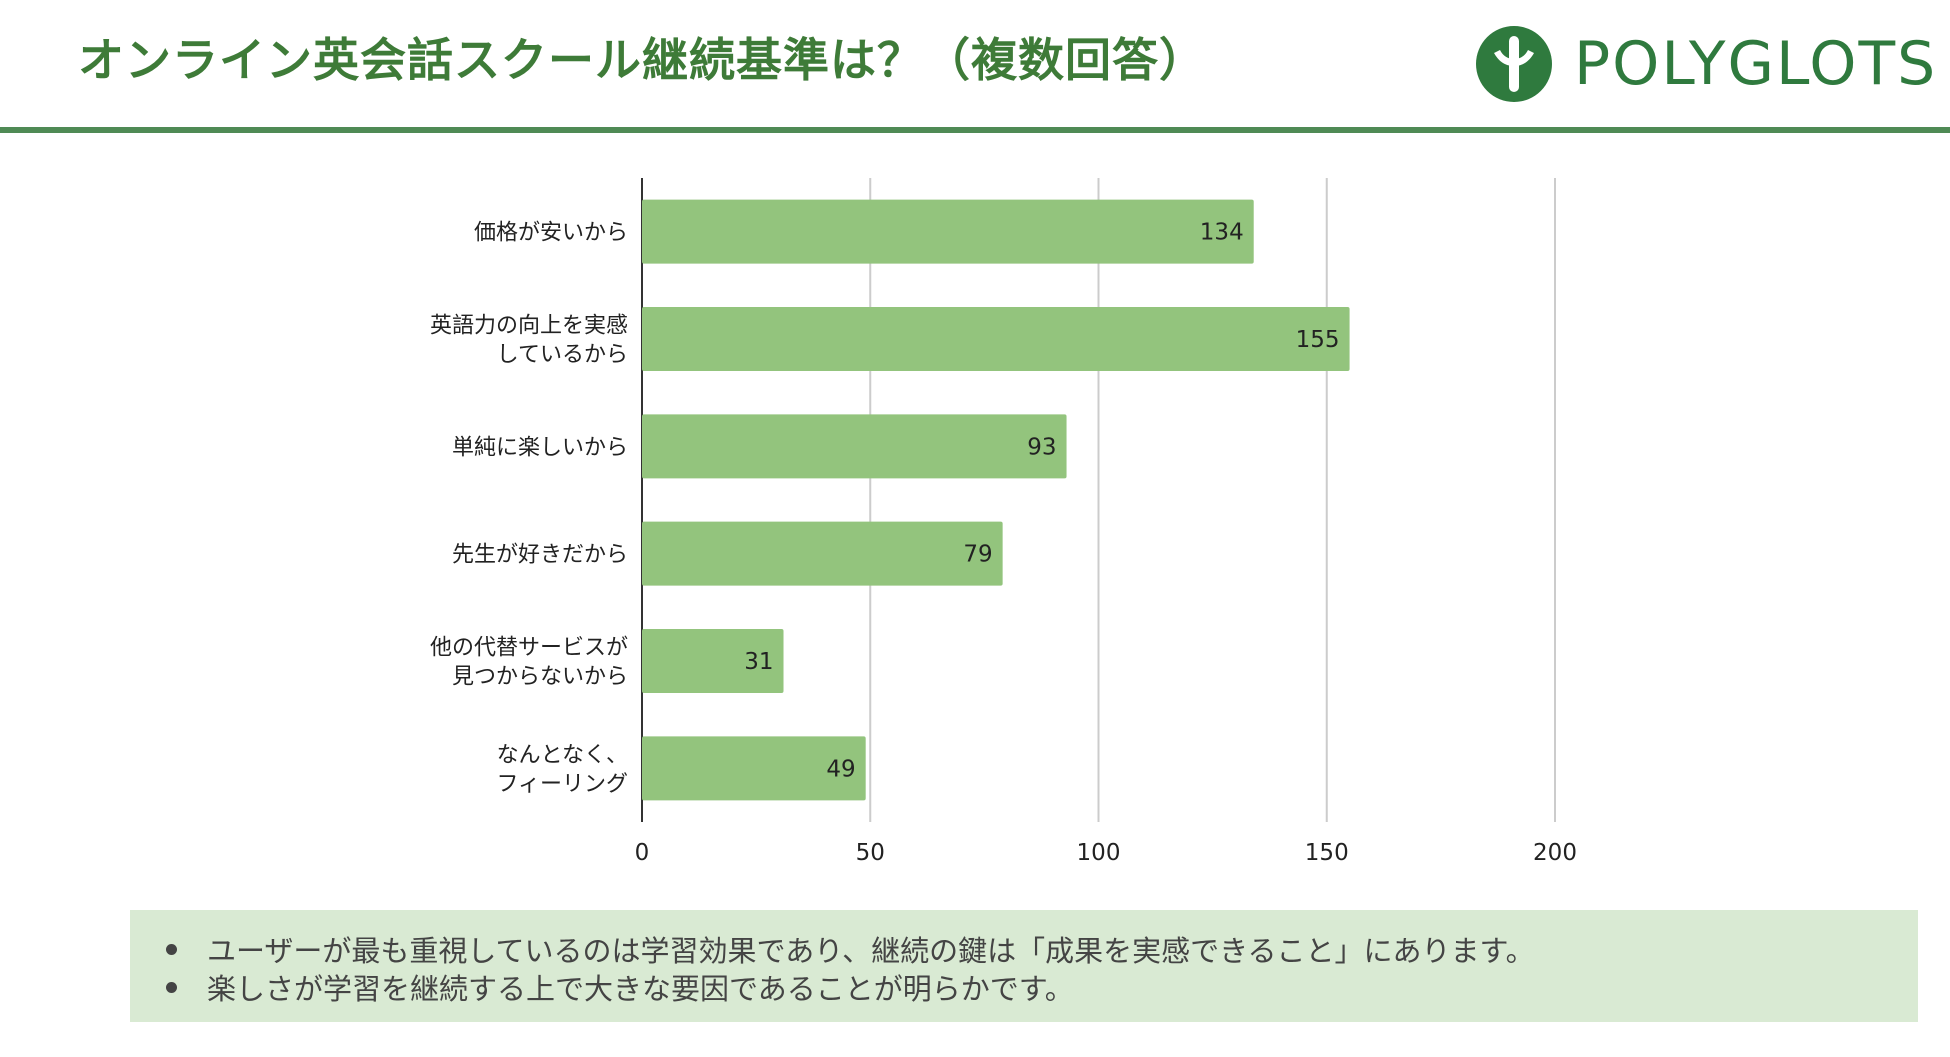  Describe the element at coordinates (540, 555) in the screenshot. I see `category-label: 先生が好きだから` at that location.